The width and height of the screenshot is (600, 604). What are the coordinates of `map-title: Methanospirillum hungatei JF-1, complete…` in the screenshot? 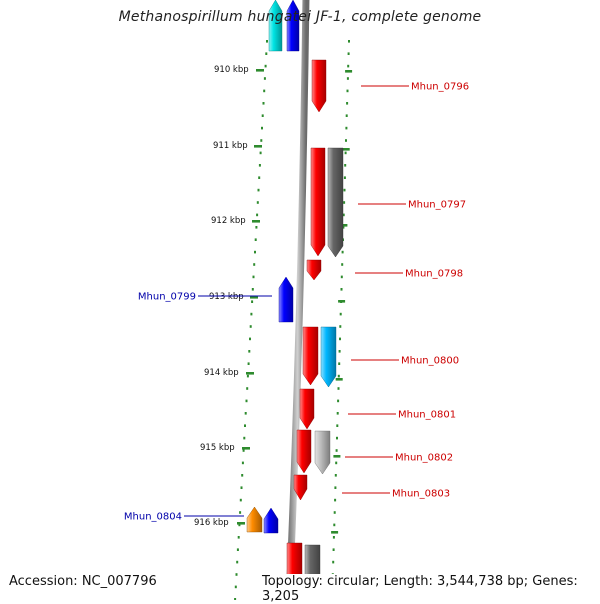 It's located at (300, 17).